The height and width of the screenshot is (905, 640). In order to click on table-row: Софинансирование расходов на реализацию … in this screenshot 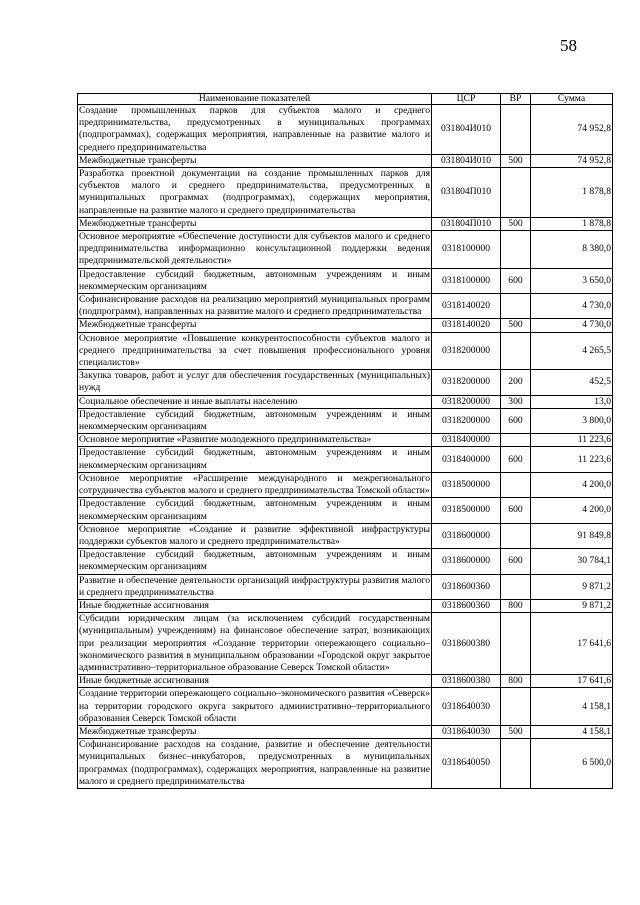, I will do `click(345, 306)`.